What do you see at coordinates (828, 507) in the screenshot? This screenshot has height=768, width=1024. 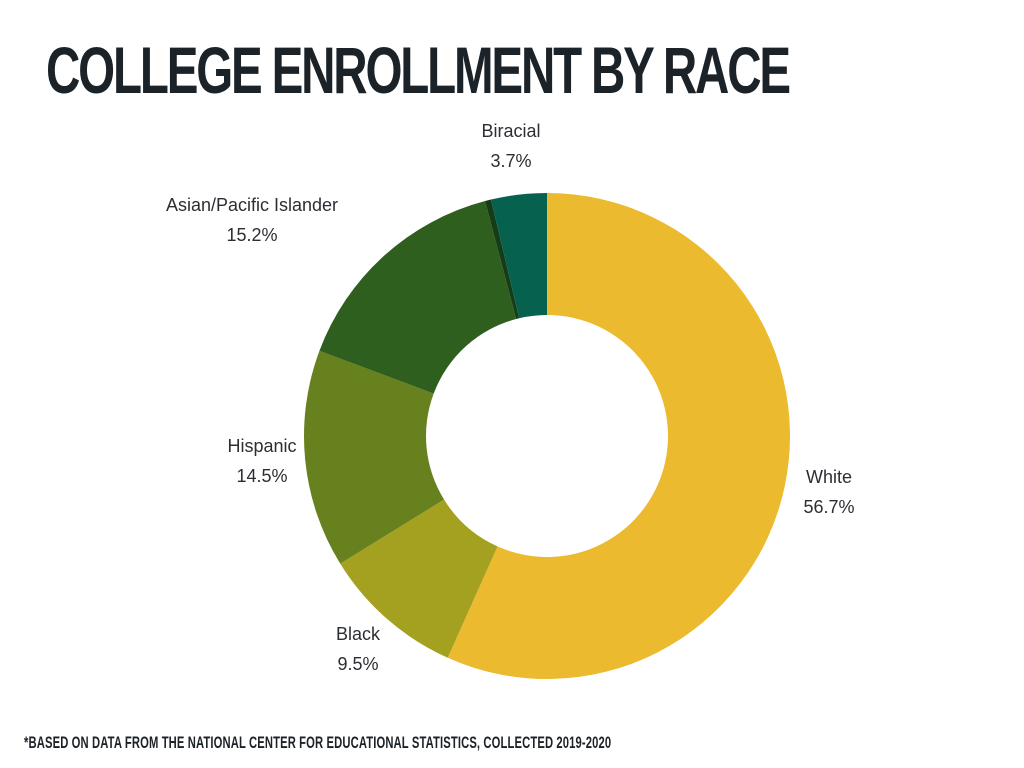 I see `slice-value-white: 56.7%` at bounding box center [828, 507].